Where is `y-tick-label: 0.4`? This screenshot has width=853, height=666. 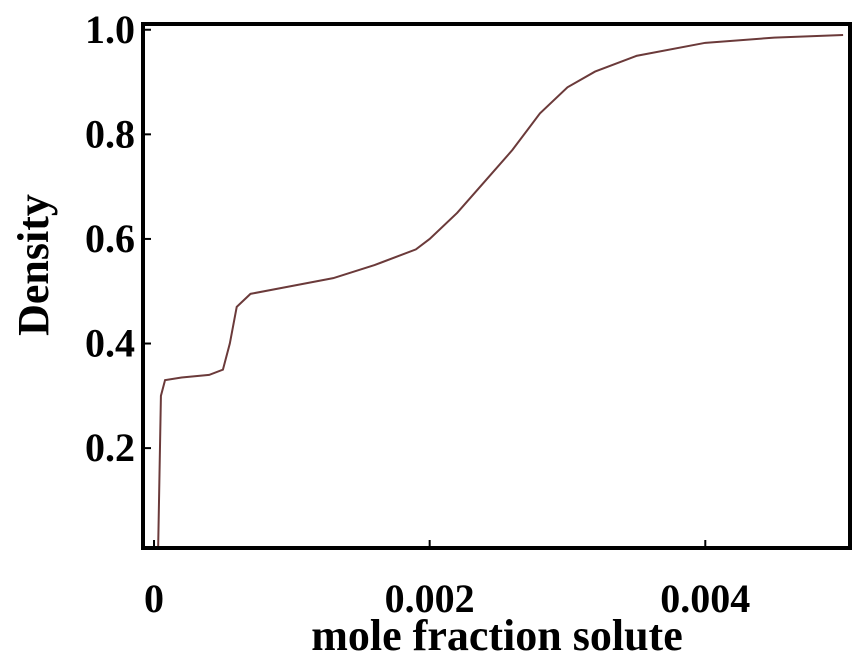 y-tick-label: 0.4 is located at coordinates (110, 343).